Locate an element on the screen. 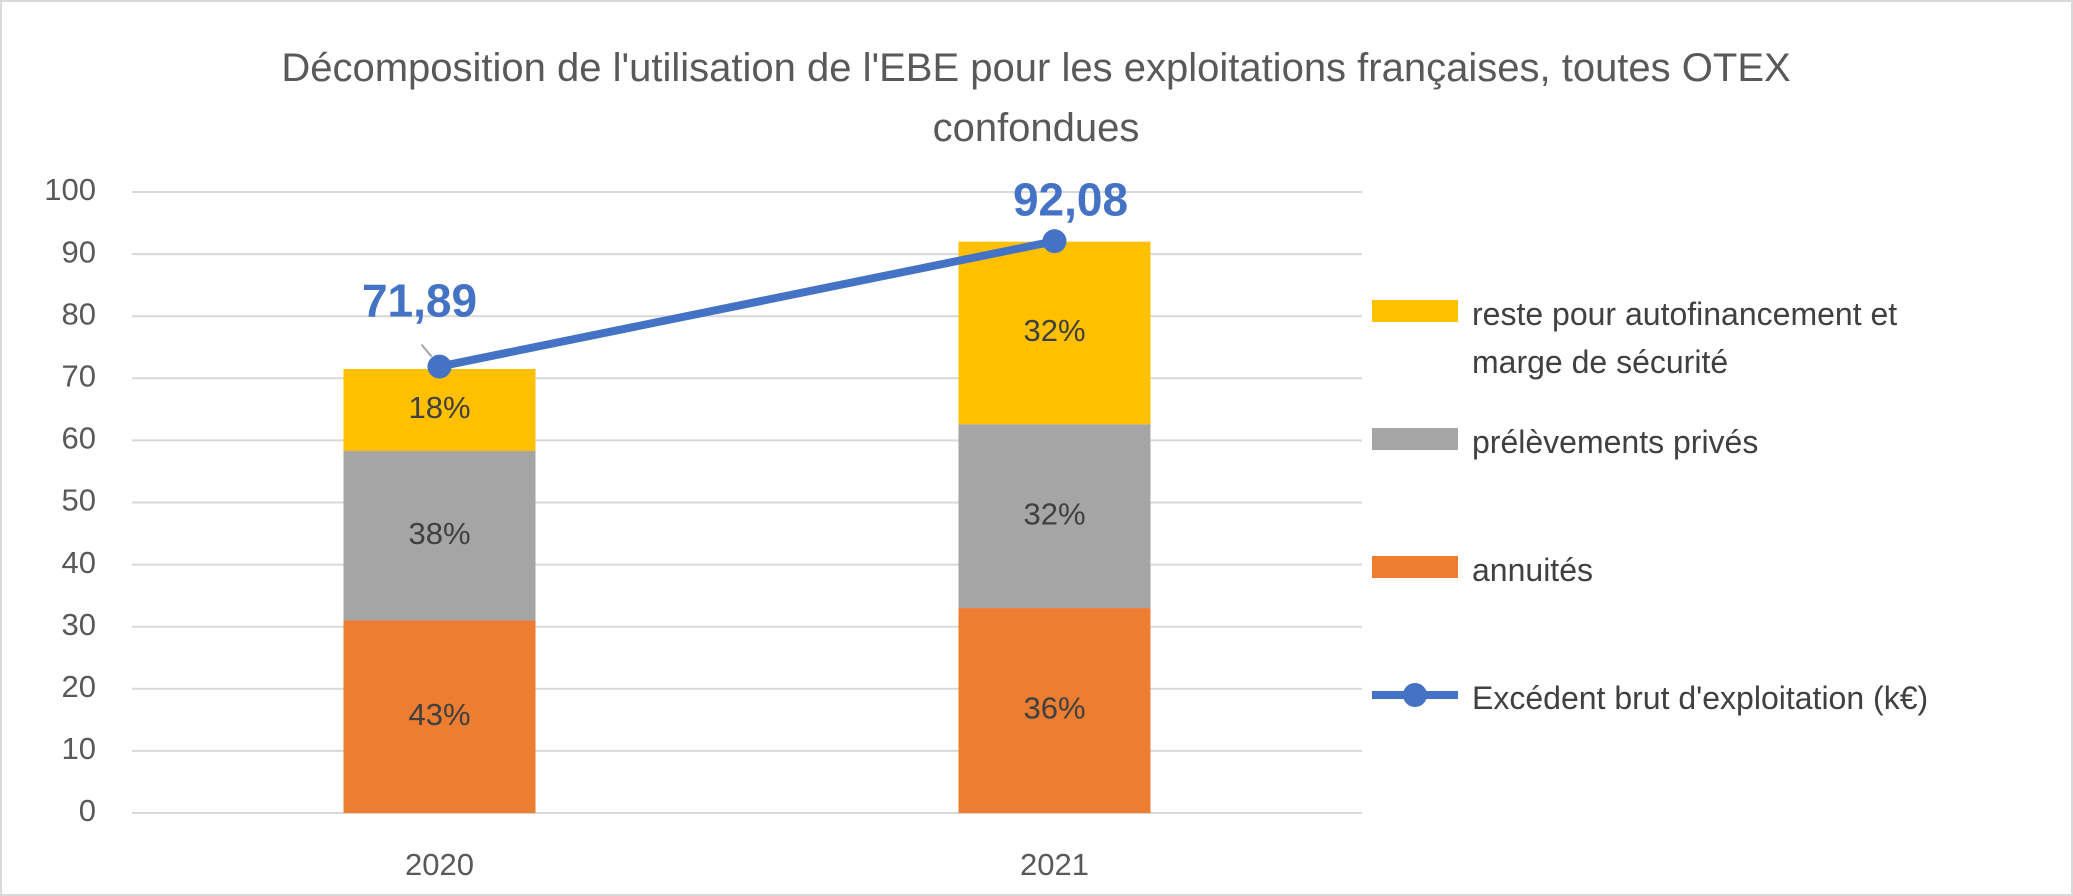 The height and width of the screenshot is (896, 2073). y-tick-label: 40 is located at coordinates (79, 562).